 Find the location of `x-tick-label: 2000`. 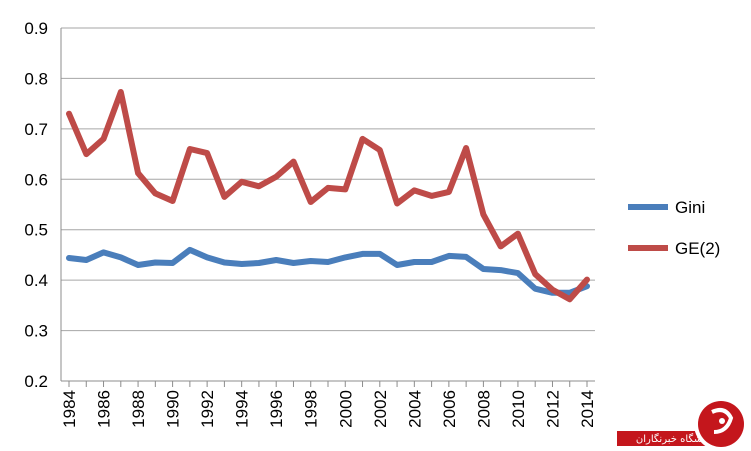

x-tick-label: 2000 is located at coordinates (345, 409).